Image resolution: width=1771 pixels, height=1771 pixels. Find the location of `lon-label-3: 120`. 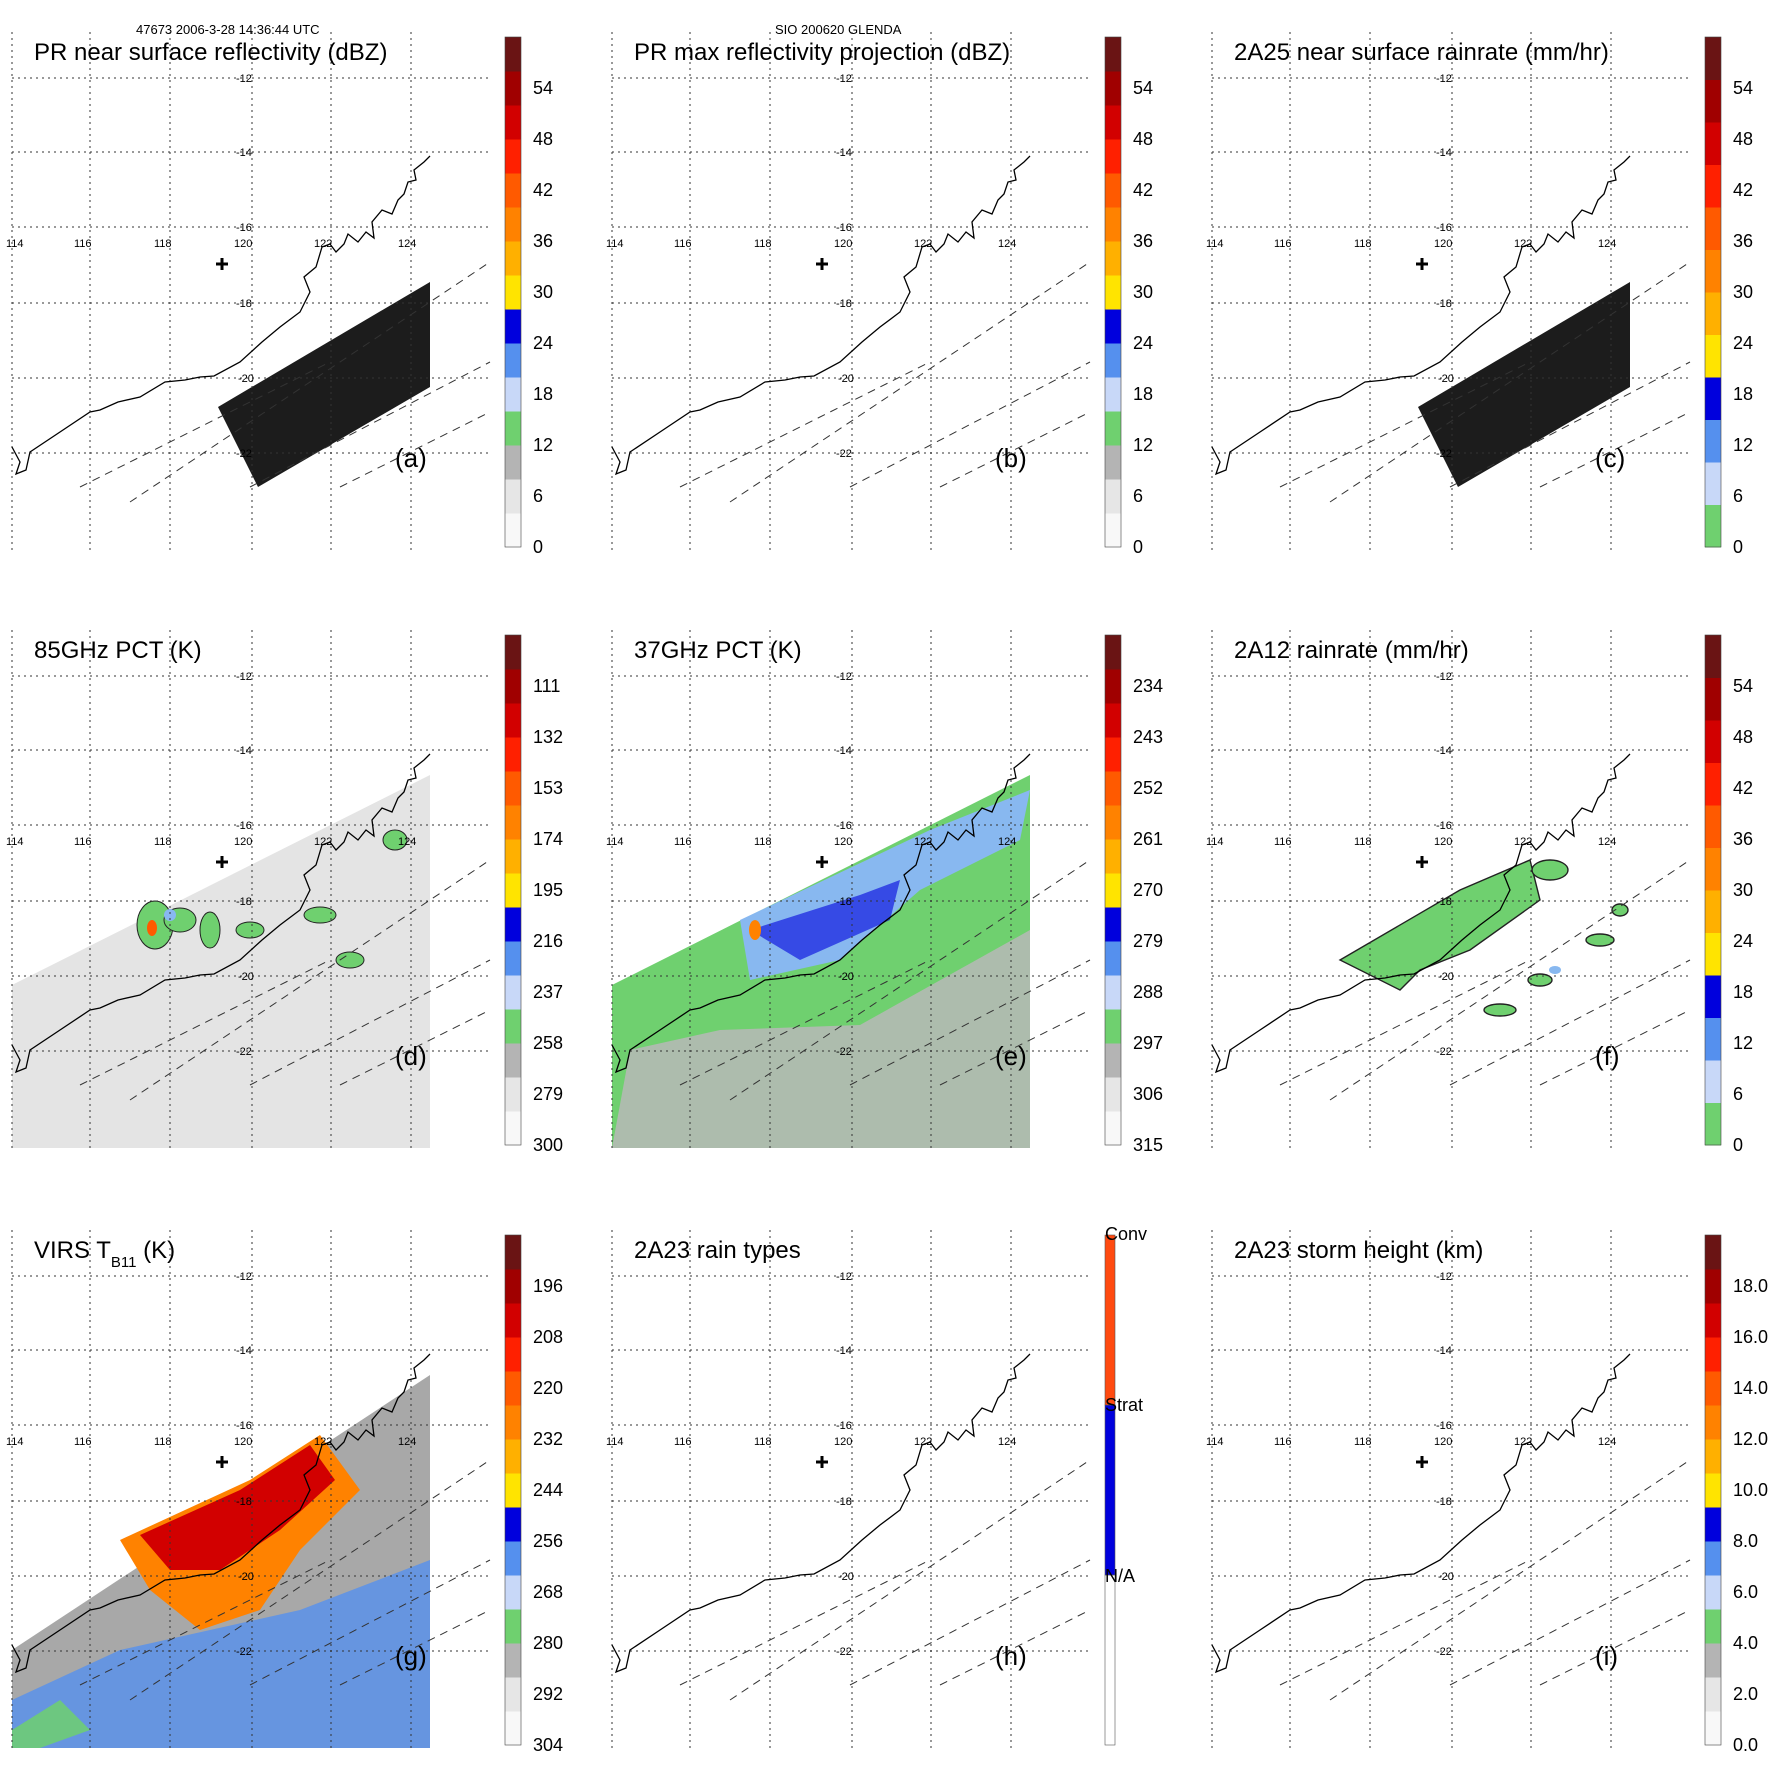

lon-label-3: 120 is located at coordinates (843, 842).